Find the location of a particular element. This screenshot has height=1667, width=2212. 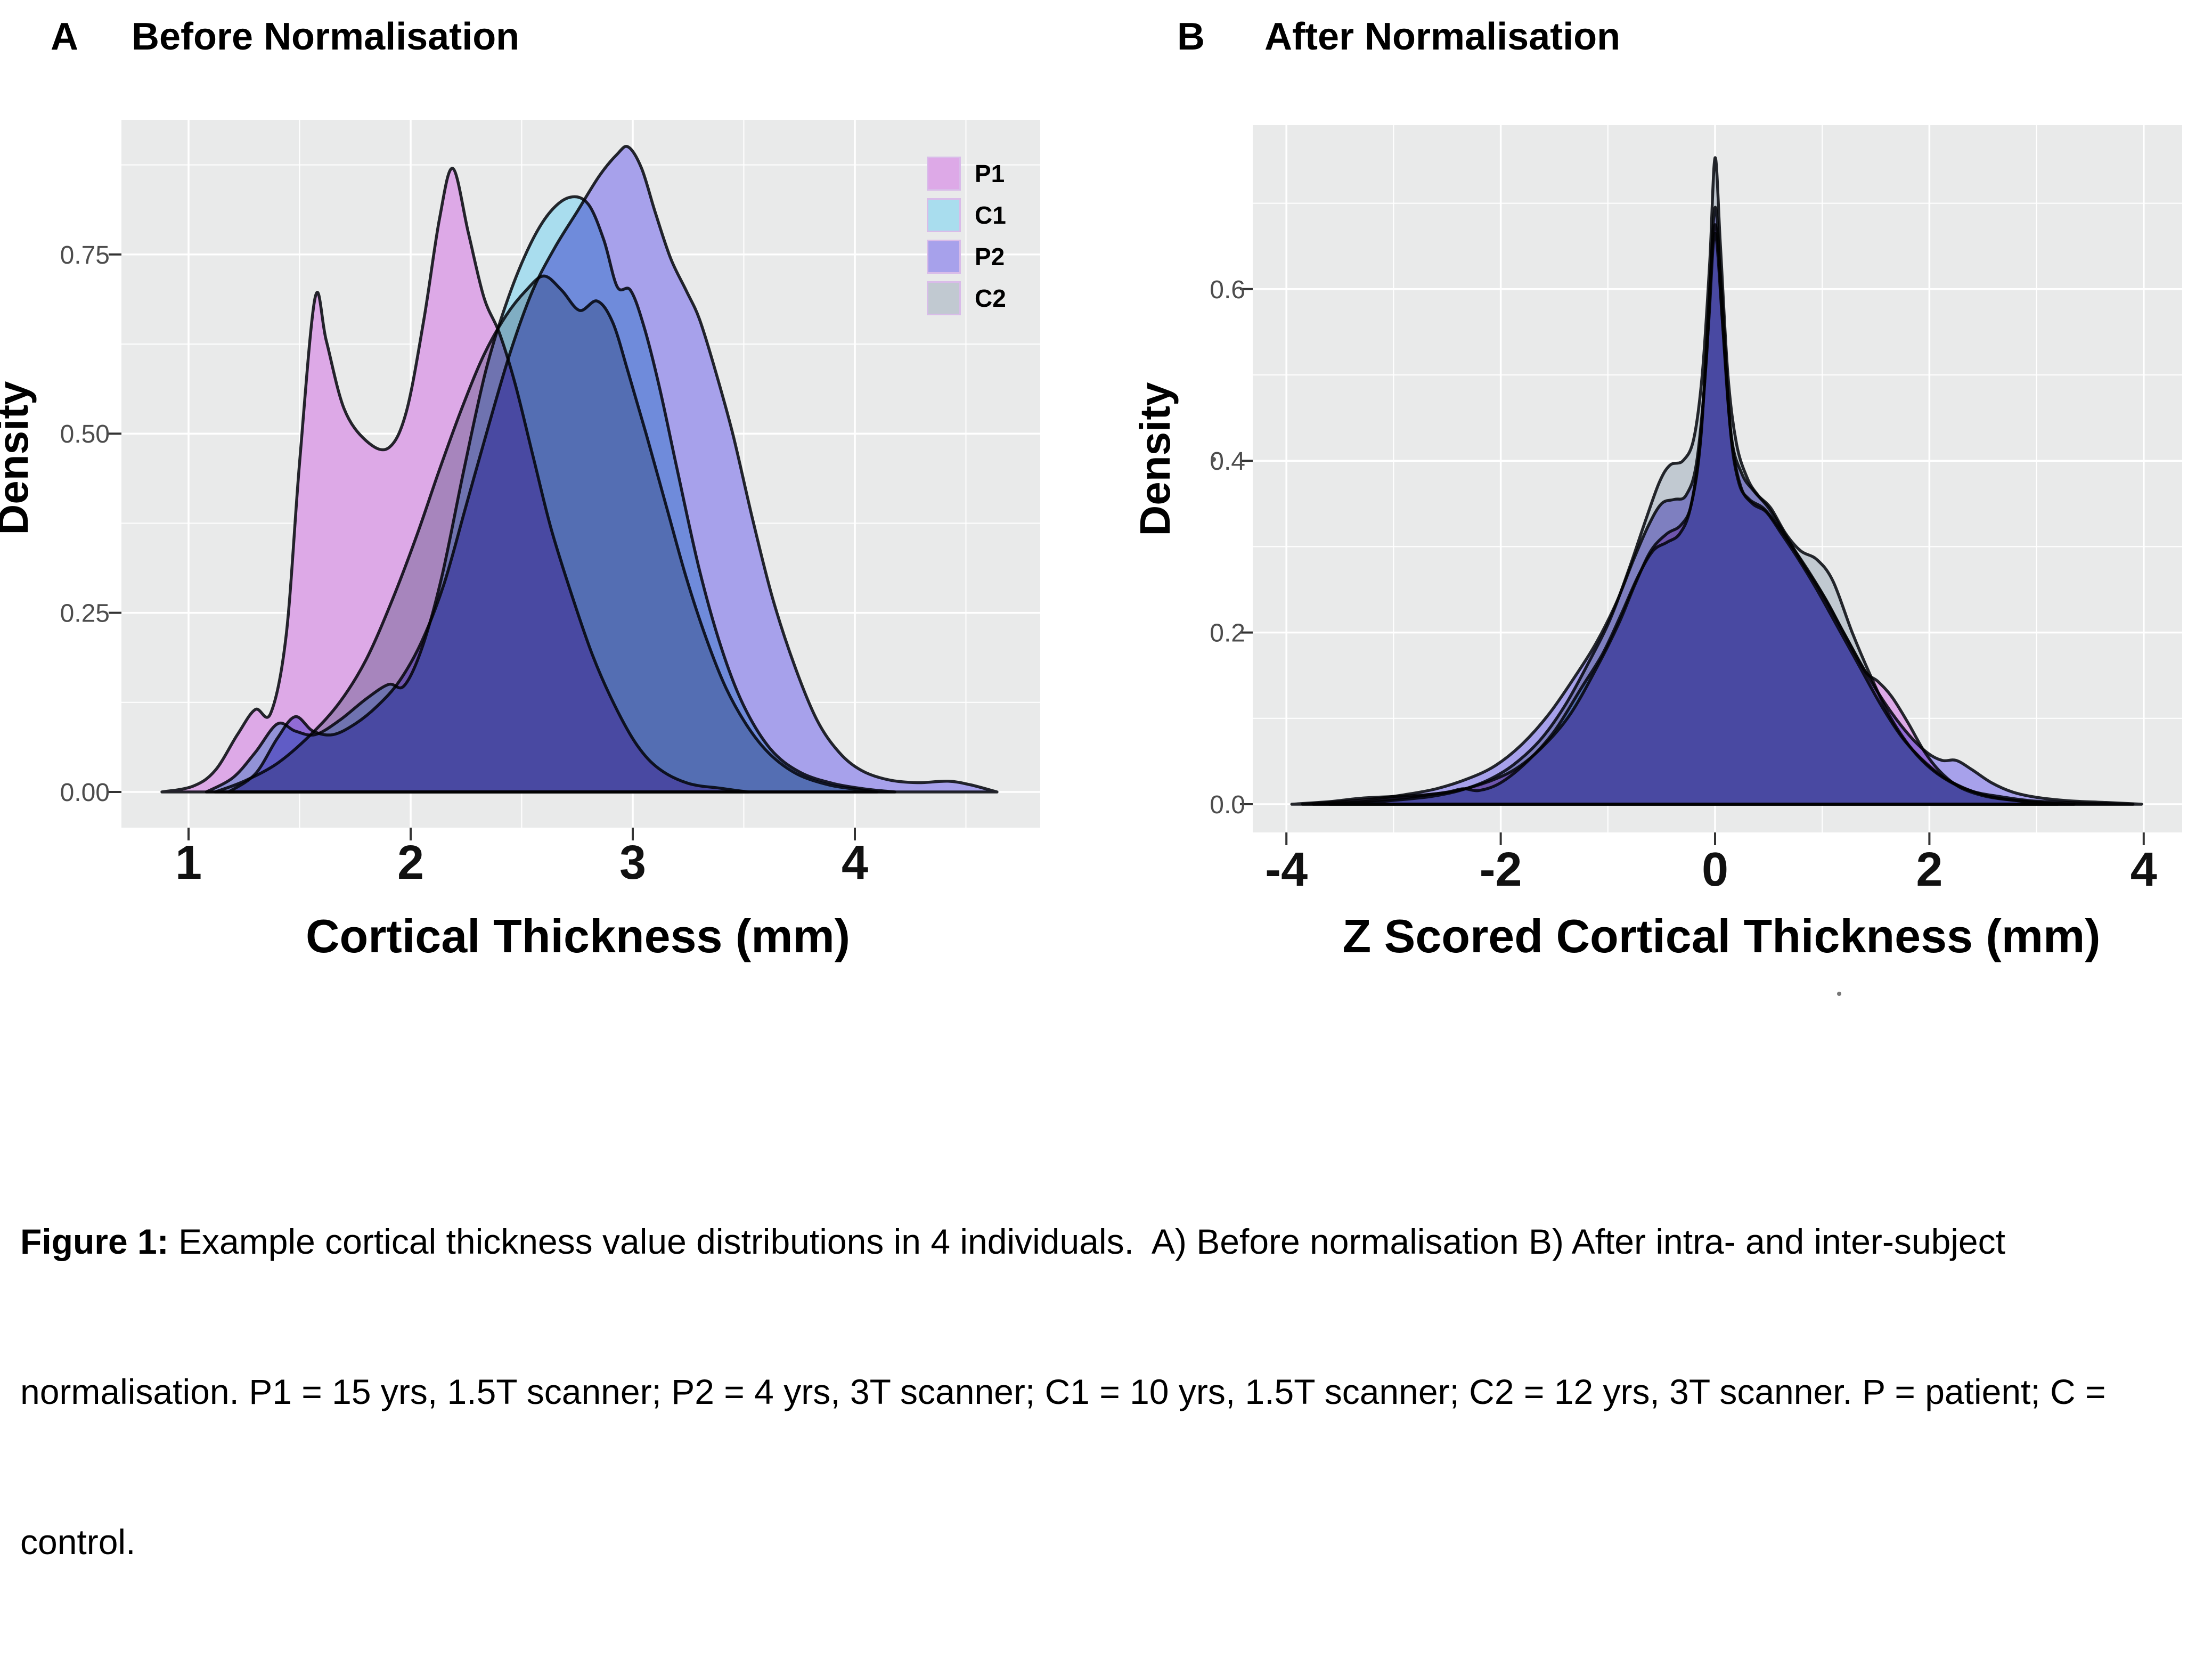

caption-figure-label: Figure 1: is located at coordinates (94, 1241).